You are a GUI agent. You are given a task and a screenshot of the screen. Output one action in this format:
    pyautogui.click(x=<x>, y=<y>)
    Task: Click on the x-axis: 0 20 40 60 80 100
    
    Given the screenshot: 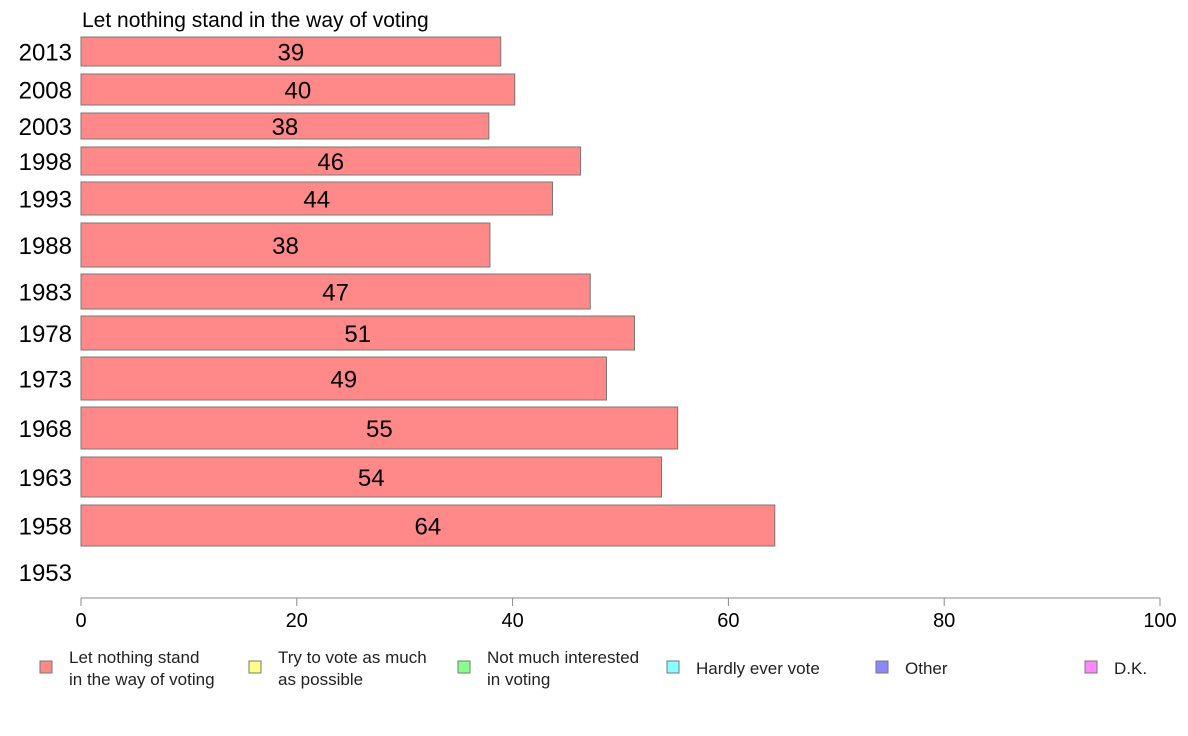 What is the action you would take?
    pyautogui.click(x=626, y=614)
    